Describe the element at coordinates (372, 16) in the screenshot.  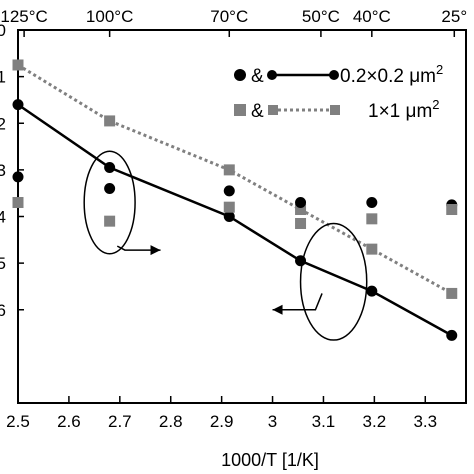
I see `top-tick-label: 40°C` at that location.